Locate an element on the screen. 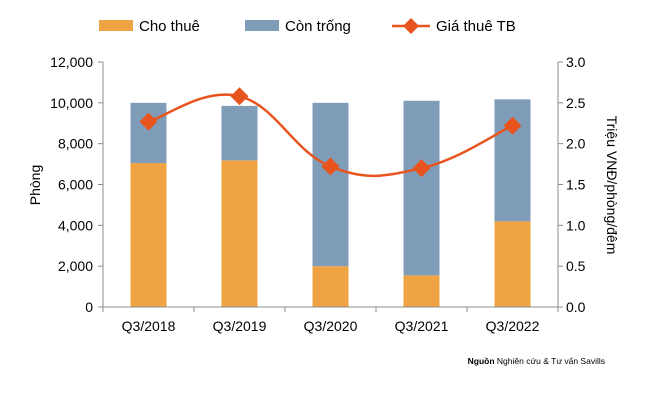 The width and height of the screenshot is (649, 402). x-tick-label: Q3/2018 is located at coordinates (149, 326).